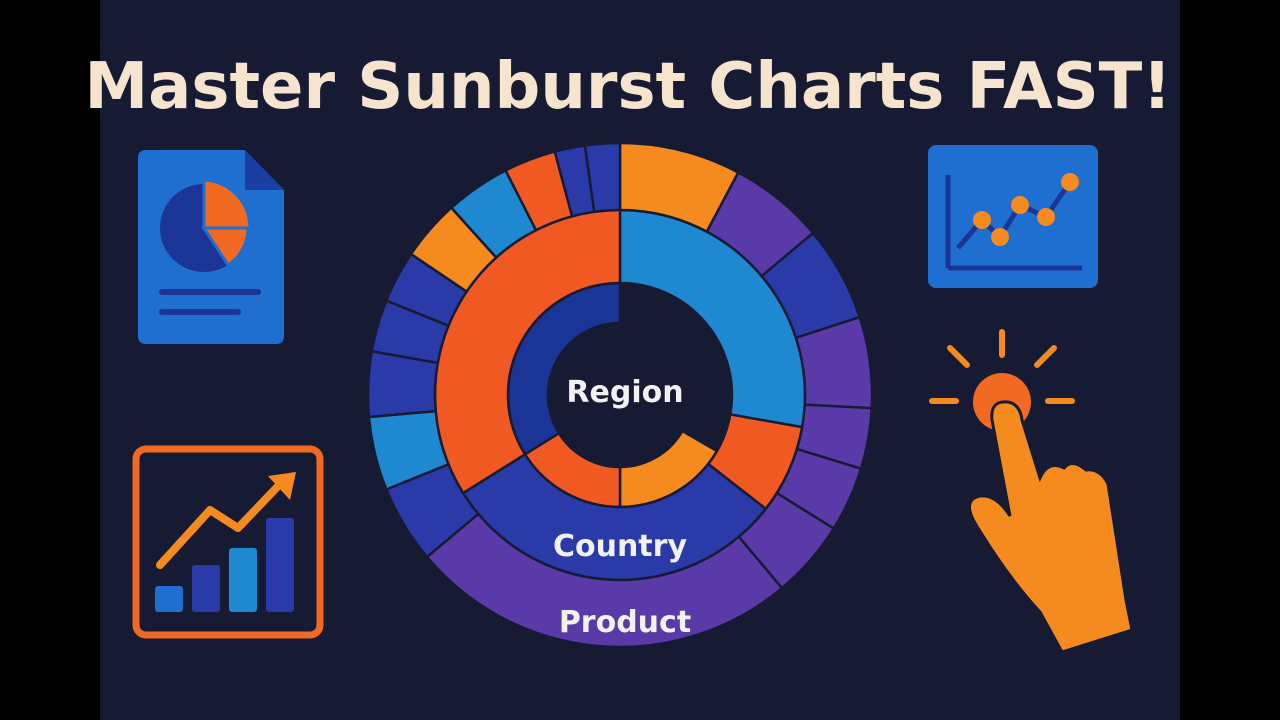  Describe the element at coordinates (1051, 527) in the screenshot. I see `hand` at that location.